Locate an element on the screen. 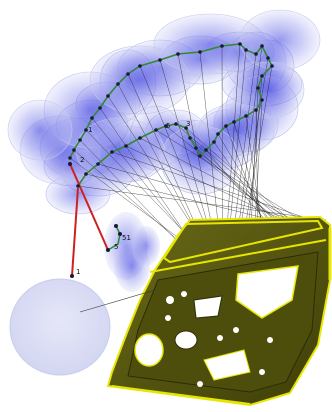  door-belt-line is located at coordinates (238, 256).